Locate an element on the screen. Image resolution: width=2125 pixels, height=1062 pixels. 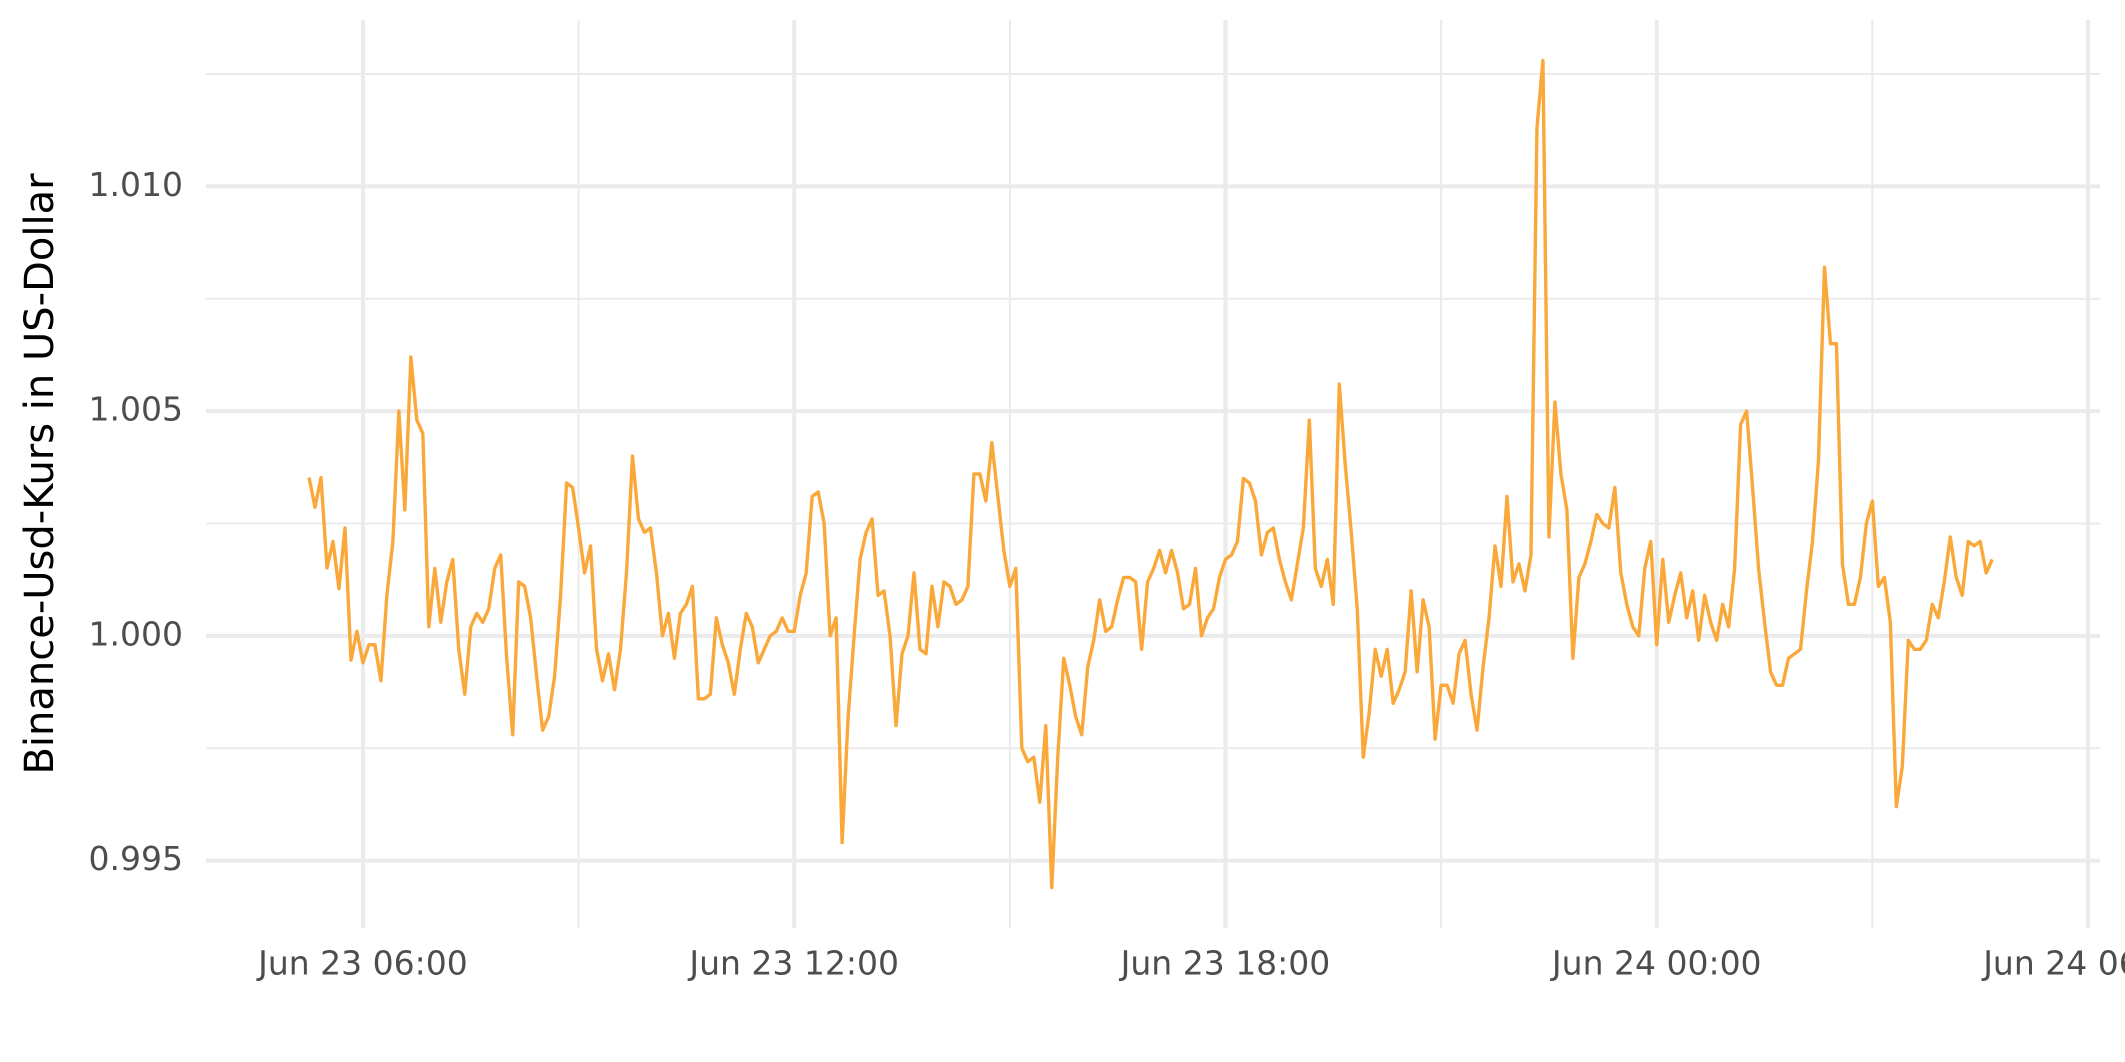
y-tick-label: 0.995 is located at coordinates (136, 858).